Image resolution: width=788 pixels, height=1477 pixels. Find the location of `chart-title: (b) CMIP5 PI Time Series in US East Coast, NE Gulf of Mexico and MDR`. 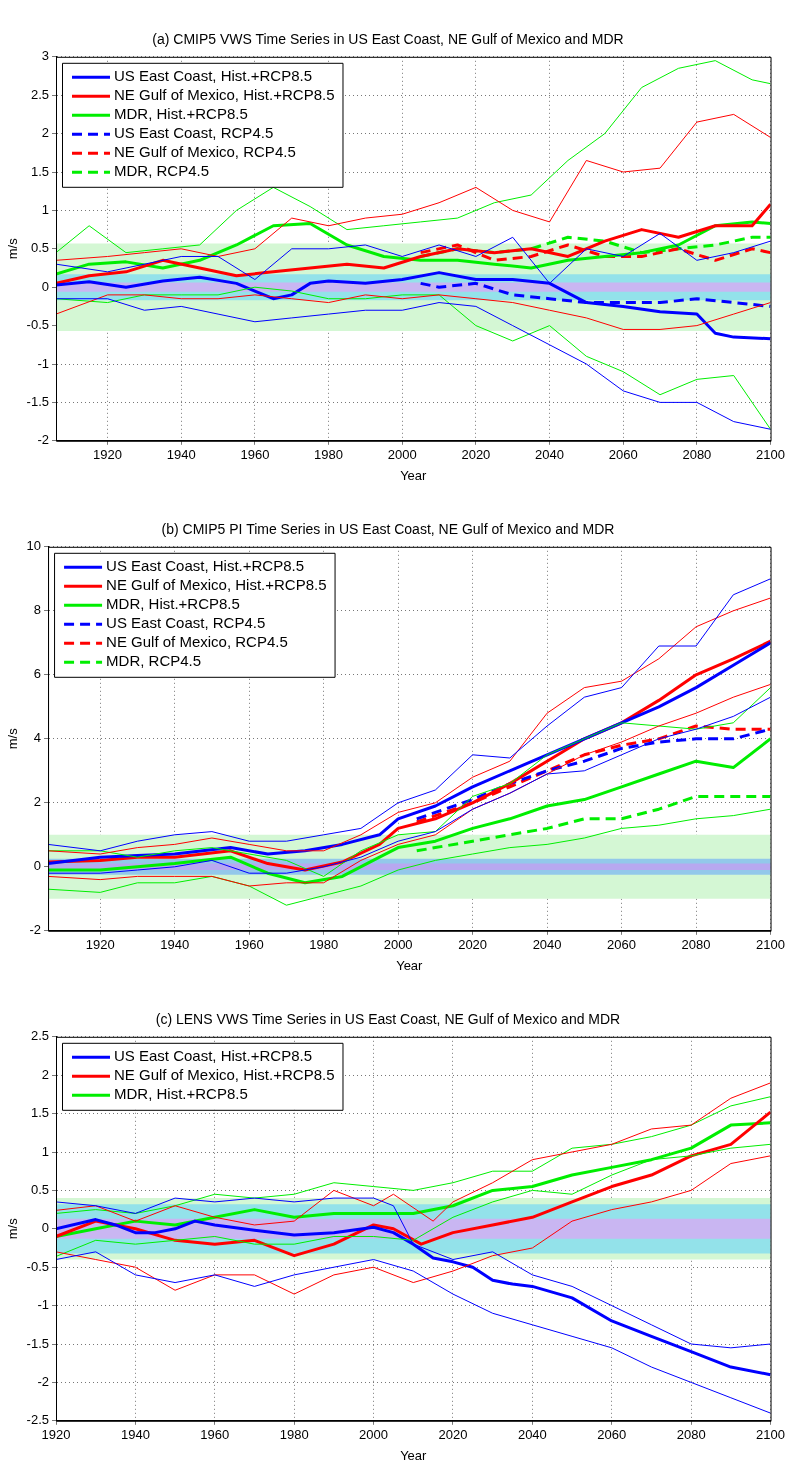

chart-title: (b) CMIP5 PI Time Series in US East Coast, NE Gulf of Mexico and MDR is located at coordinates (388, 529).